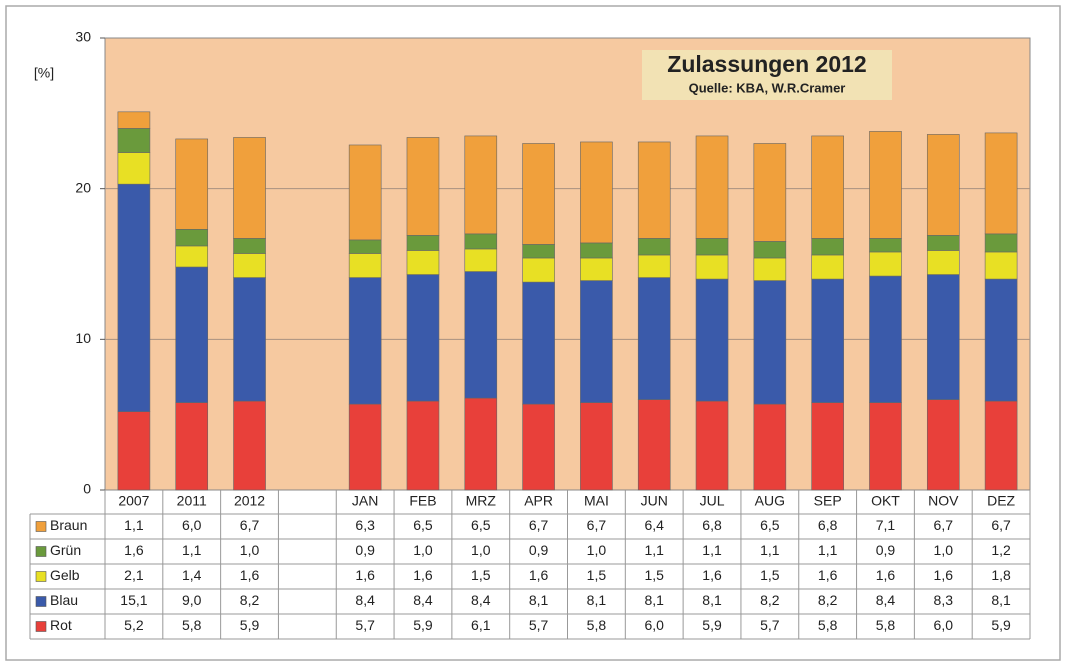 The width and height of the screenshot is (1067, 672). I want to click on x-tick-label: MRZ, so click(481, 501).